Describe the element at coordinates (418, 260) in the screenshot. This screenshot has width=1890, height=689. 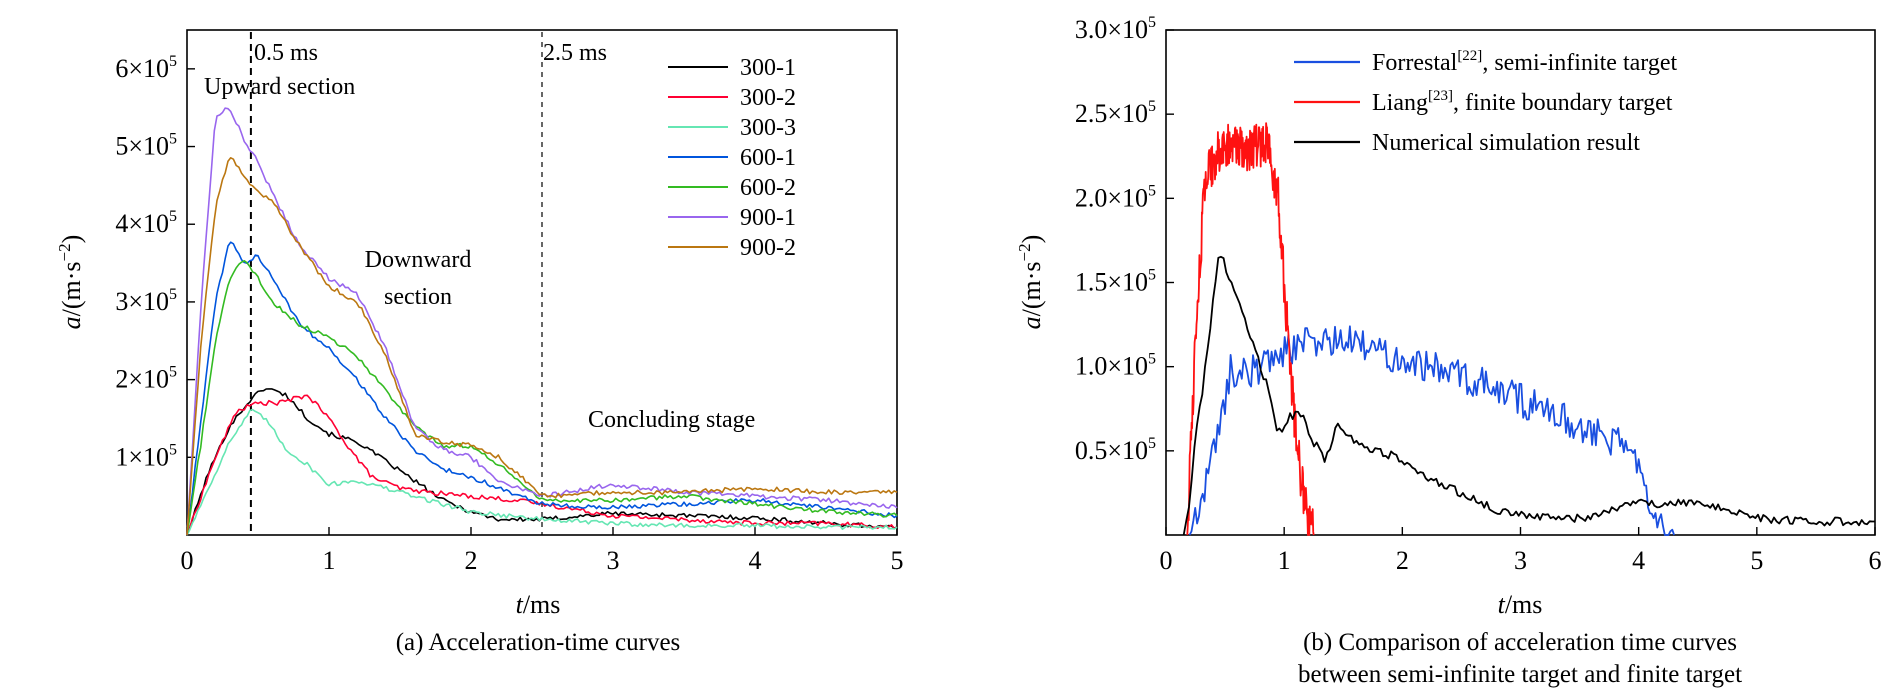
I see `annotation-downward-line1: Downward` at that location.